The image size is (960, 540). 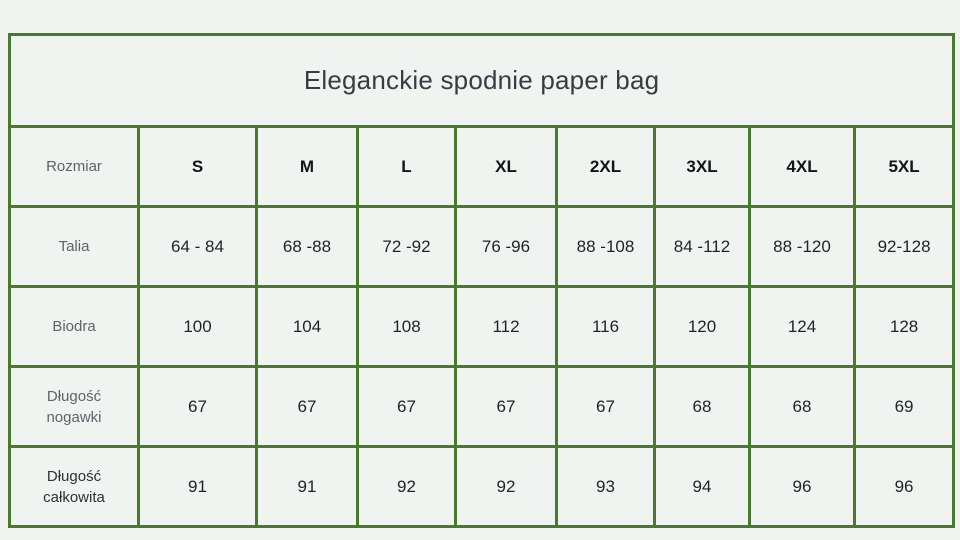 I want to click on biodra-value-m: 104, so click(x=307, y=326).